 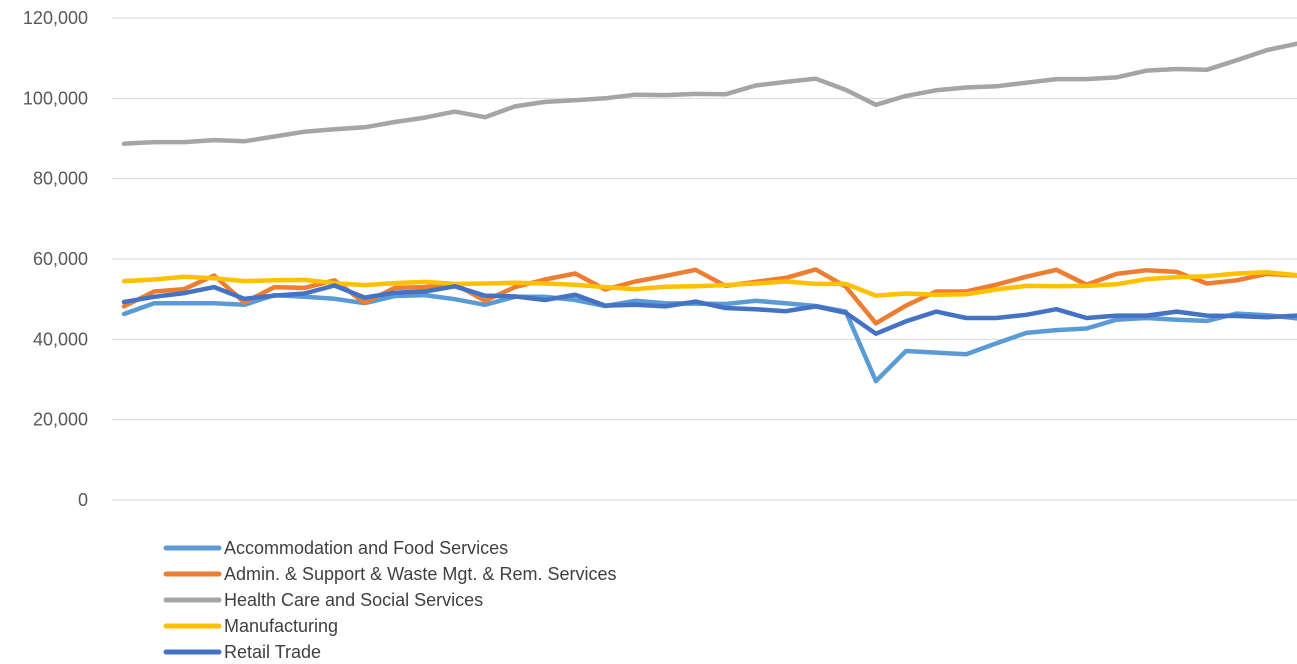 I want to click on y-axis-tick-labels: 0 20,000 40,000 60,000 80,000 100,000 120,000, so click(x=55, y=259).